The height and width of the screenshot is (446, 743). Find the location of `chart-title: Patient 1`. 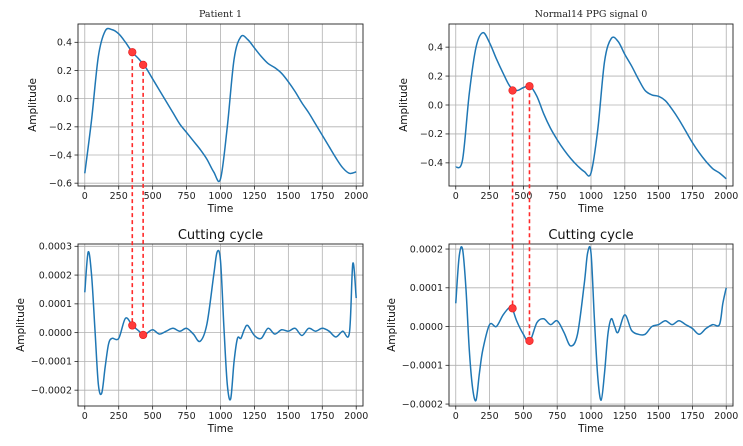

chart-title: Patient 1 is located at coordinates (220, 14).